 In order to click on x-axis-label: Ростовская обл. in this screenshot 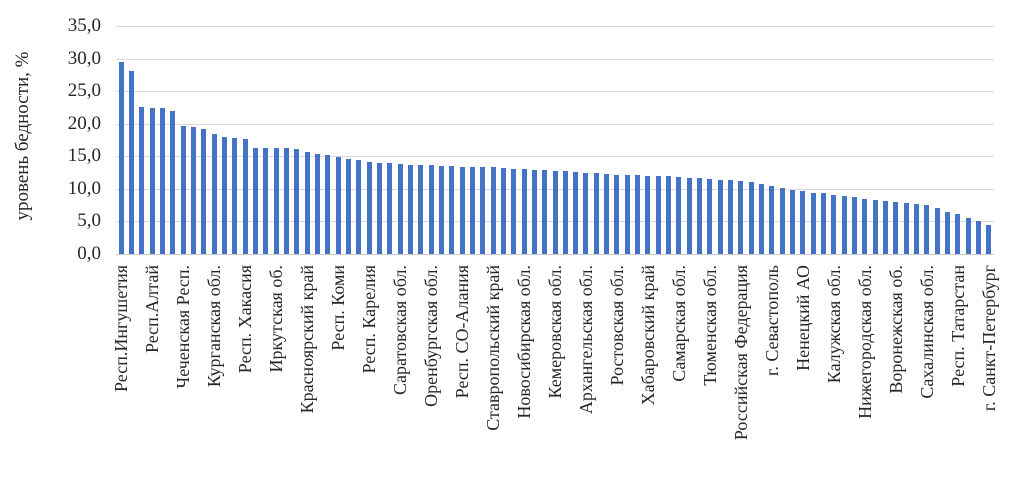, I will do `click(616, 325)`.